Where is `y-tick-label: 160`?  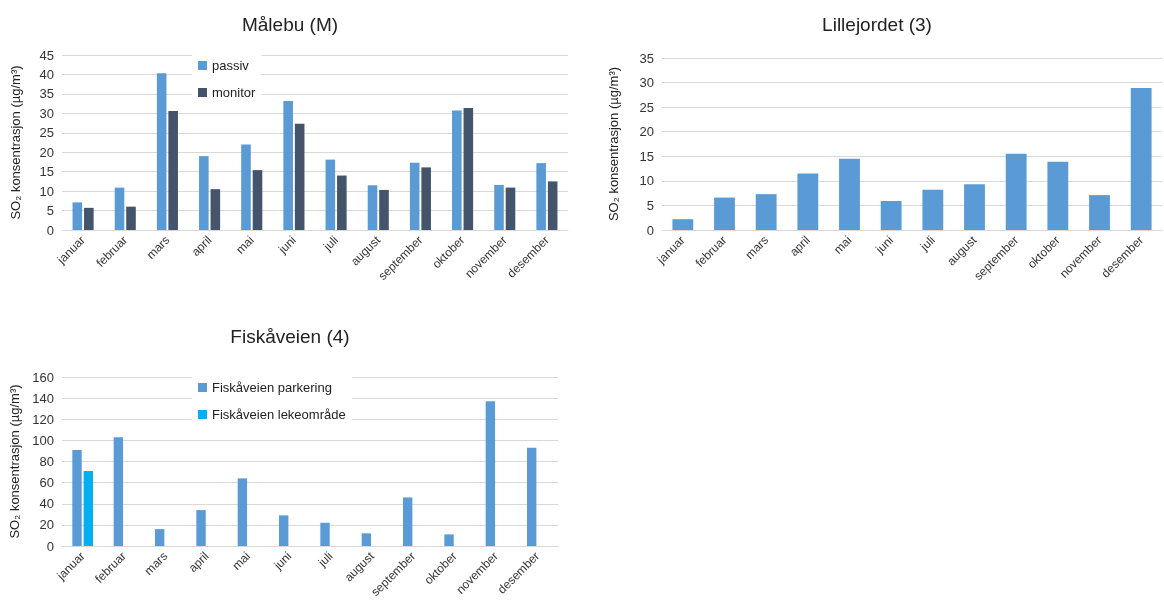 y-tick-label: 160 is located at coordinates (43, 377).